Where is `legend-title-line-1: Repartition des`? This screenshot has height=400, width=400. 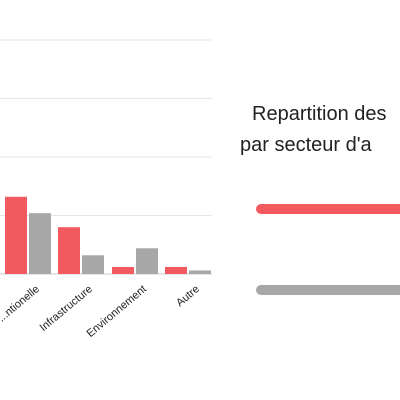 legend-title-line-1: Repartition des is located at coordinates (319, 114).